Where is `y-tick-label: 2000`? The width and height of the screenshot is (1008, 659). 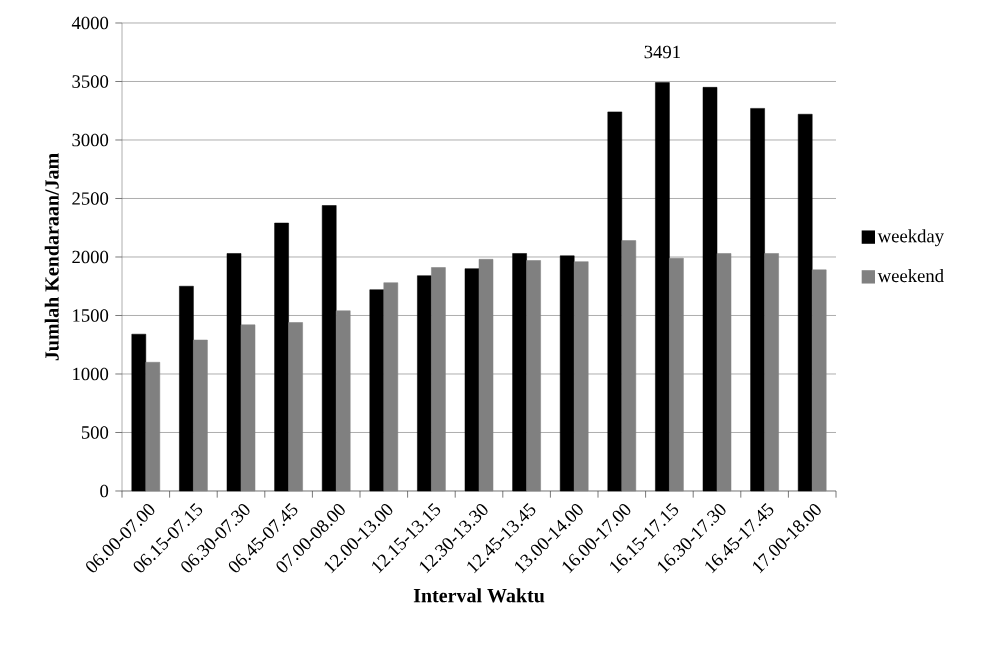
y-tick-label: 2000 is located at coordinates (90, 257).